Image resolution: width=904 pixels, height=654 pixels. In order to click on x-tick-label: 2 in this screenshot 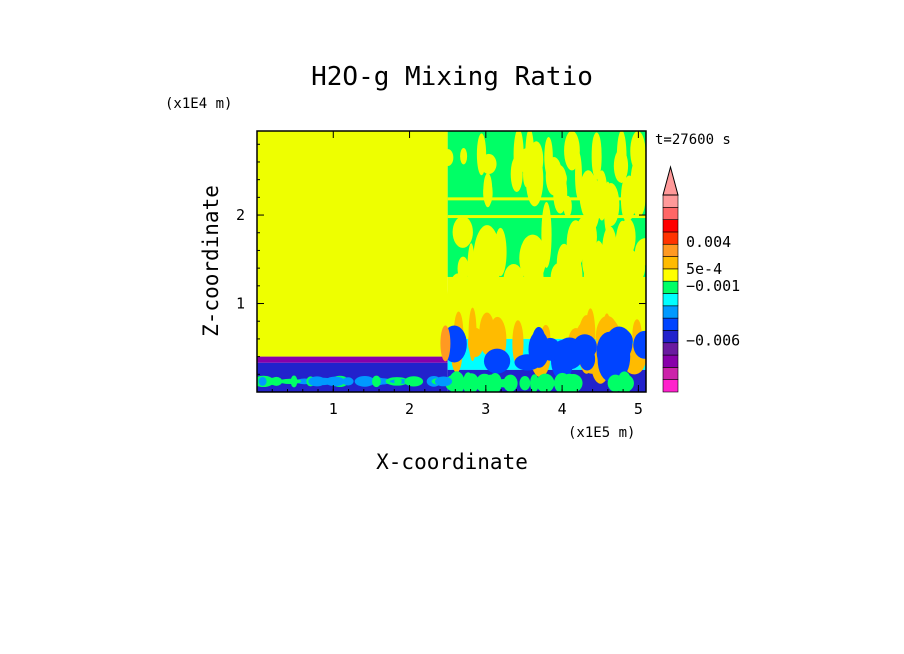, I will do `click(409, 409)`.